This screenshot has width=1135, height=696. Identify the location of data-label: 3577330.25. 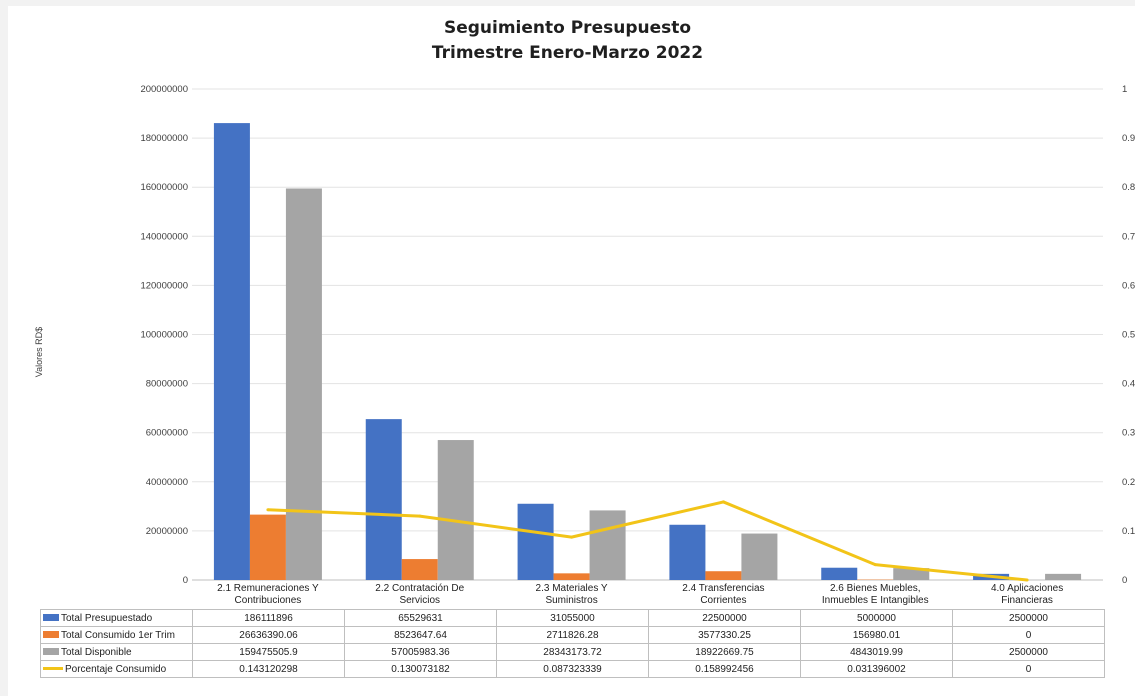
(724, 635).